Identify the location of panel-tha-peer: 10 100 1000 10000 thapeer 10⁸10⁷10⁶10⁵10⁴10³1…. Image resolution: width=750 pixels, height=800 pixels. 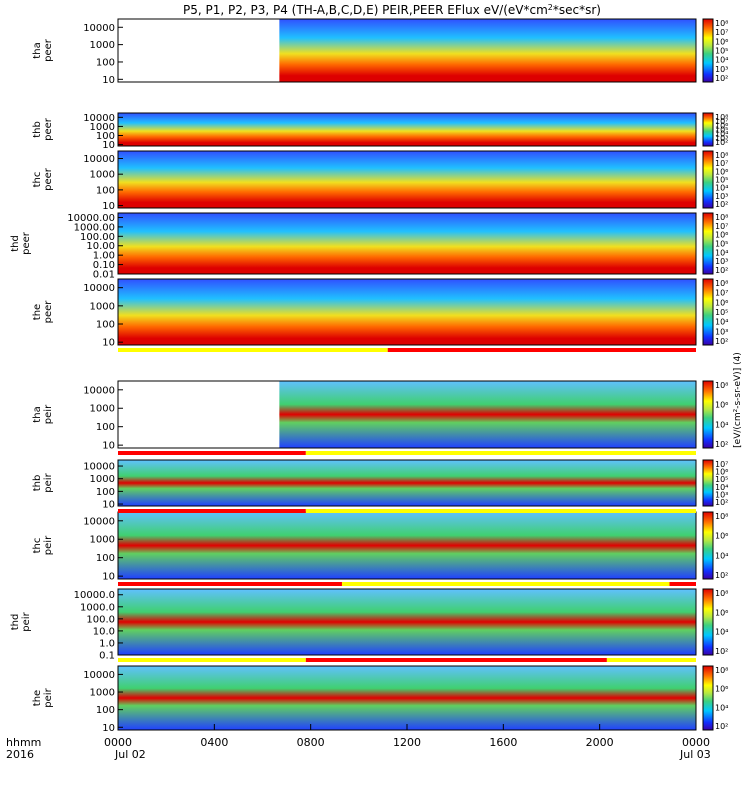
(380, 52).